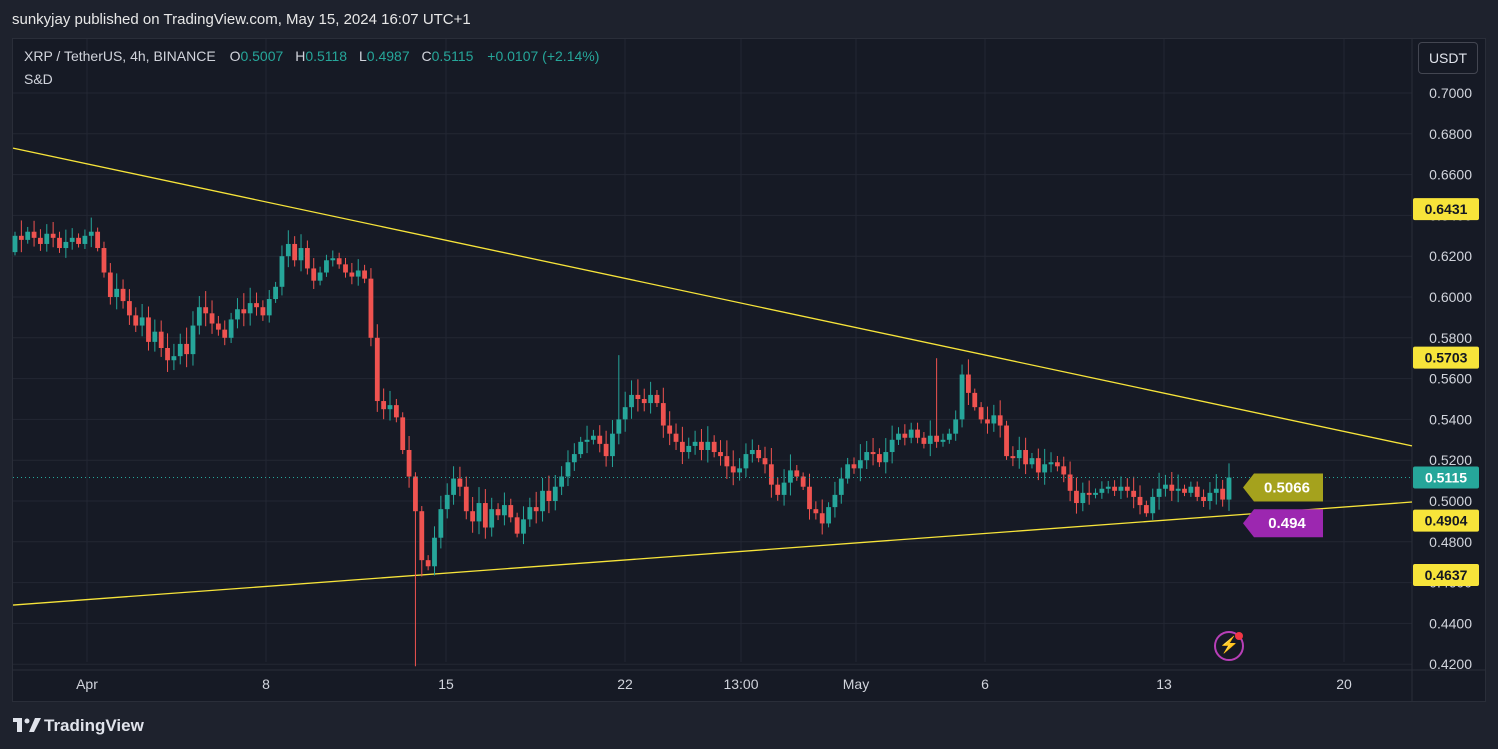  Describe the element at coordinates (1287, 523) in the screenshot. I see `callout-label: 0.494` at that location.